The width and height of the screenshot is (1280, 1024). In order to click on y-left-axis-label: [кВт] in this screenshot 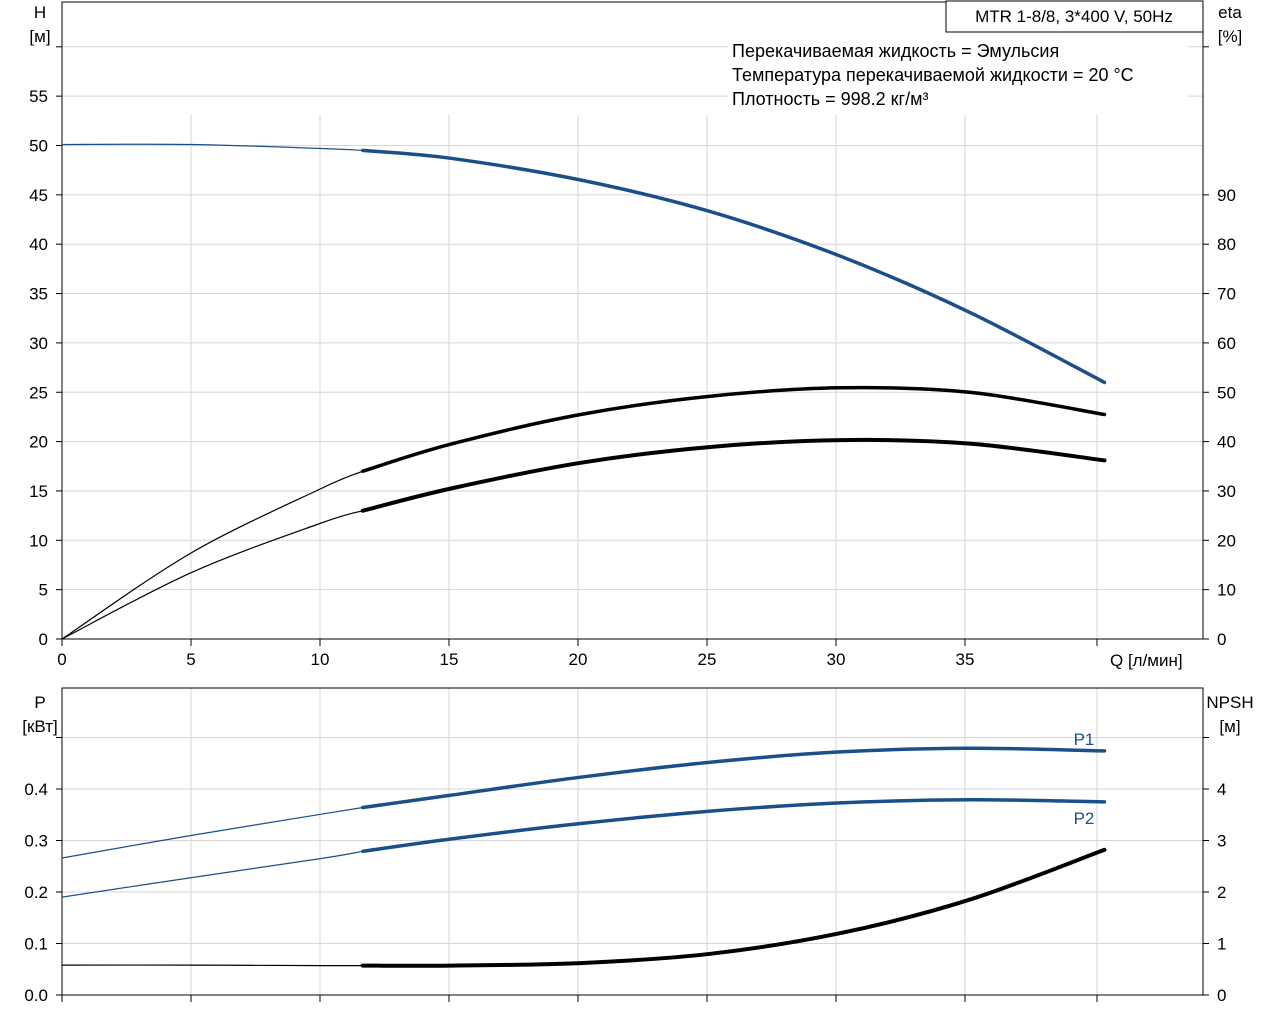, I will do `click(39, 726)`.